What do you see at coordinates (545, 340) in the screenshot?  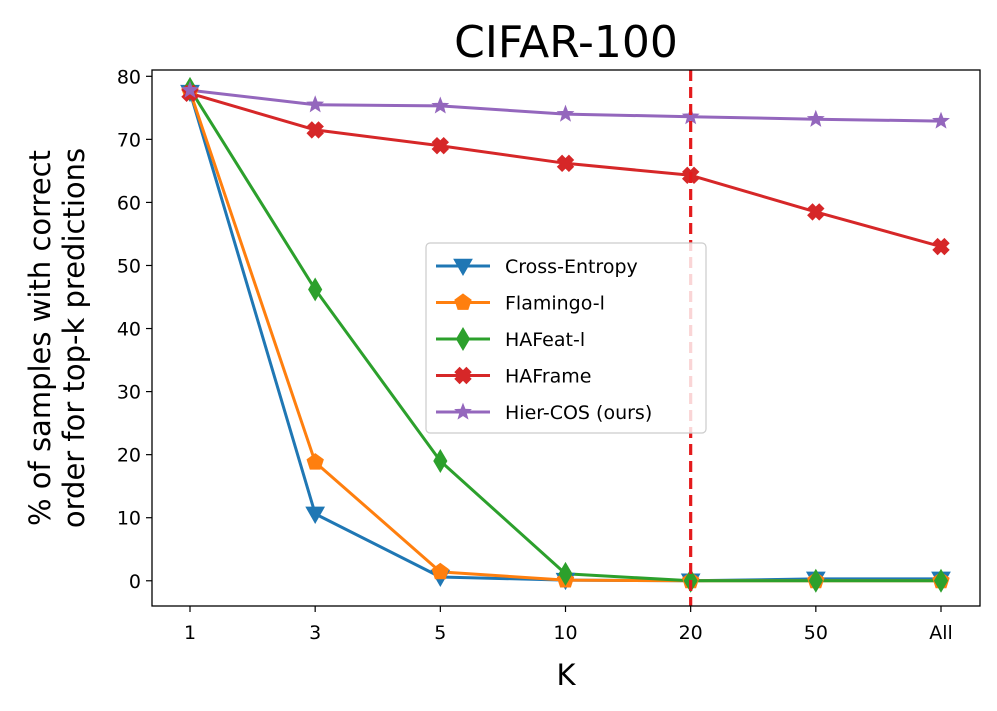 I see `legend-entry: HAFeat-l` at bounding box center [545, 340].